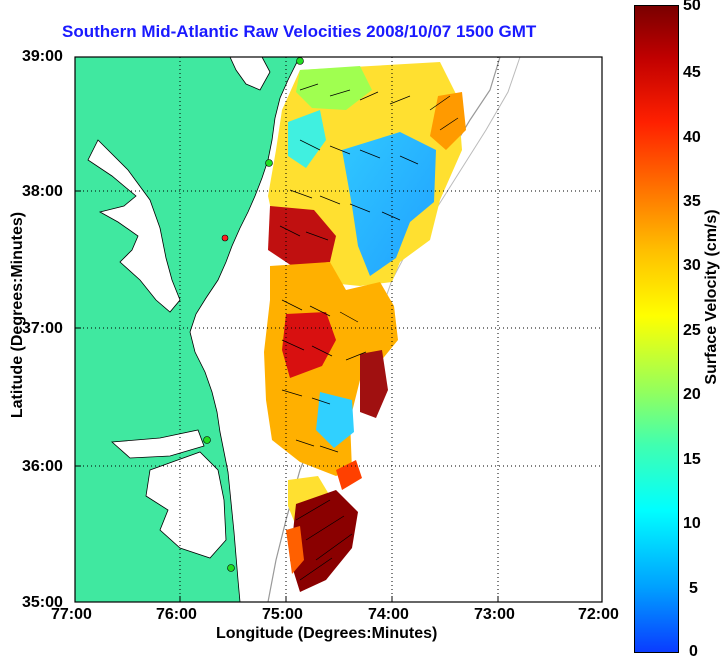 The width and height of the screenshot is (724, 661). Describe the element at coordinates (186, 505) in the screenshot. I see `pamlico-sound` at that location.